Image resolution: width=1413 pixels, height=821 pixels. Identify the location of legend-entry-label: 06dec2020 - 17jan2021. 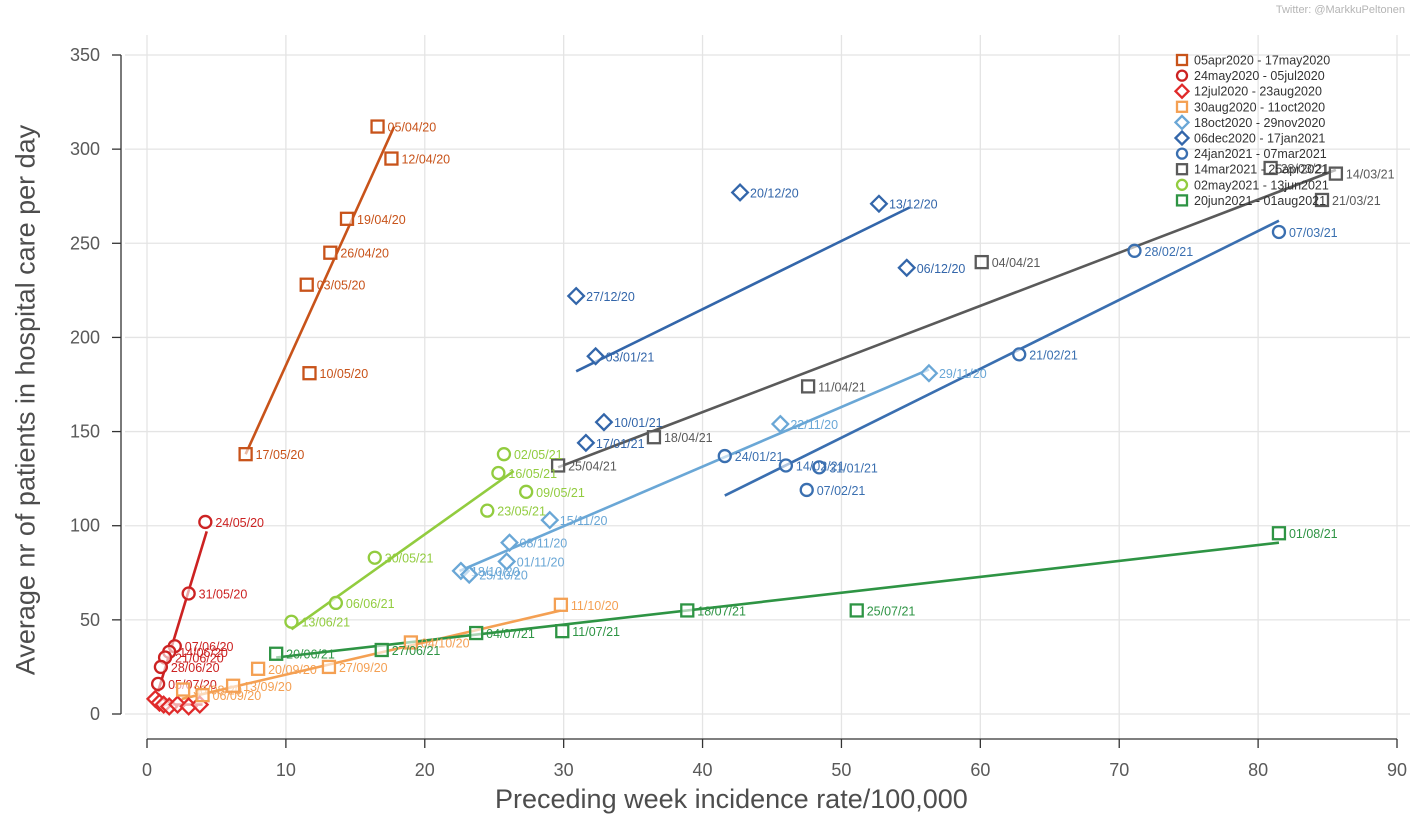
(1259, 139).